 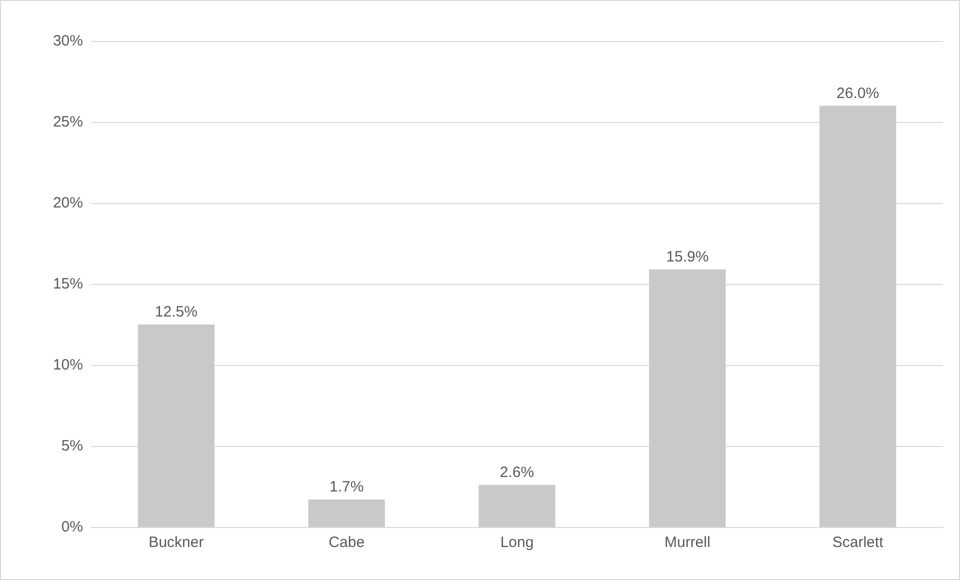 I want to click on data-label: 12.5%, so click(x=176, y=312).